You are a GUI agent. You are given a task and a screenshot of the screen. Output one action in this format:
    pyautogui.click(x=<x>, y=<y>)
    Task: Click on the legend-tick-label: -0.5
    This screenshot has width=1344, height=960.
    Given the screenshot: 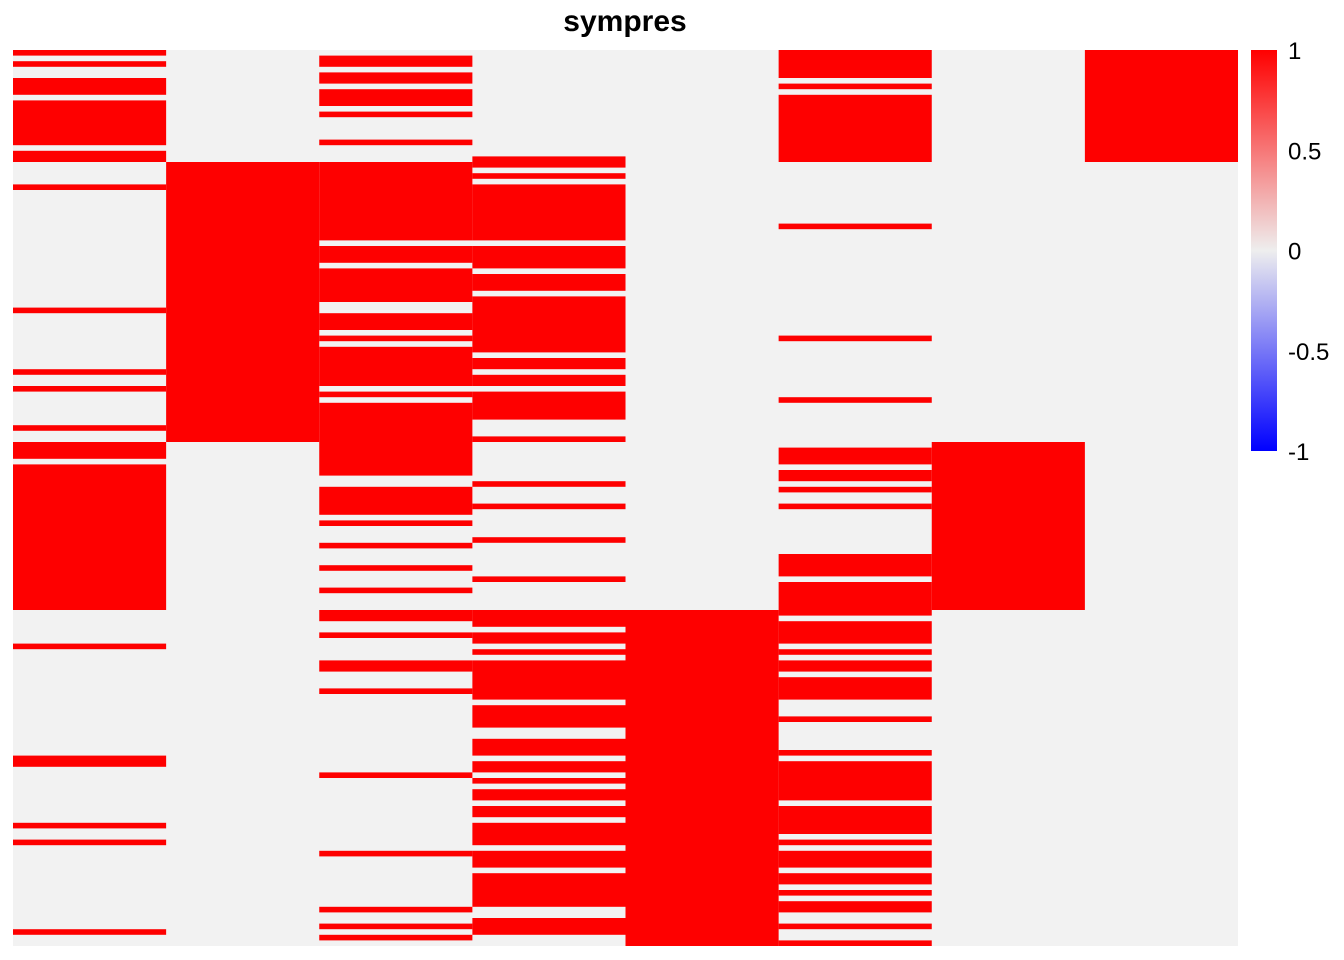 What is the action you would take?
    pyautogui.click(x=1308, y=352)
    